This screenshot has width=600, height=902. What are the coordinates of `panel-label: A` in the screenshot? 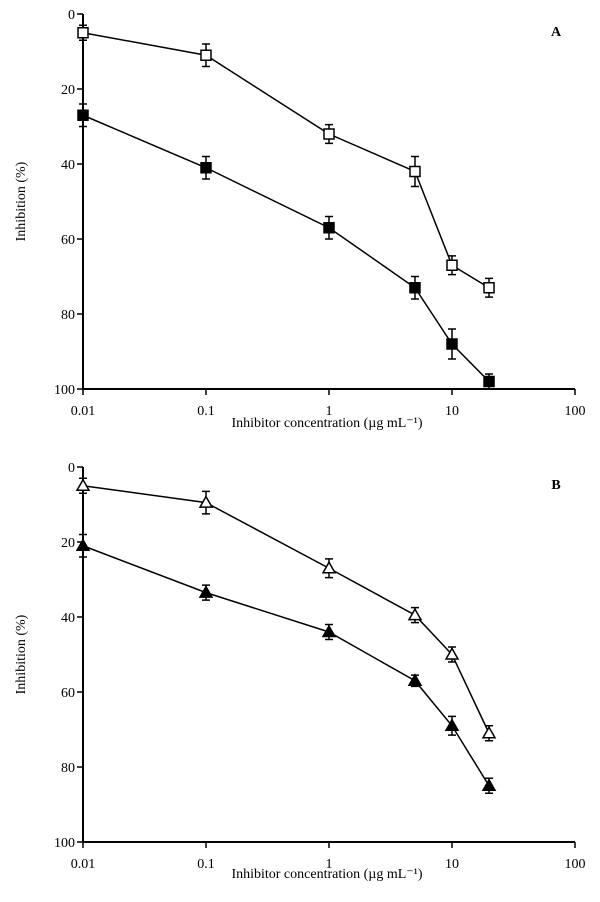 It's located at (556, 32).